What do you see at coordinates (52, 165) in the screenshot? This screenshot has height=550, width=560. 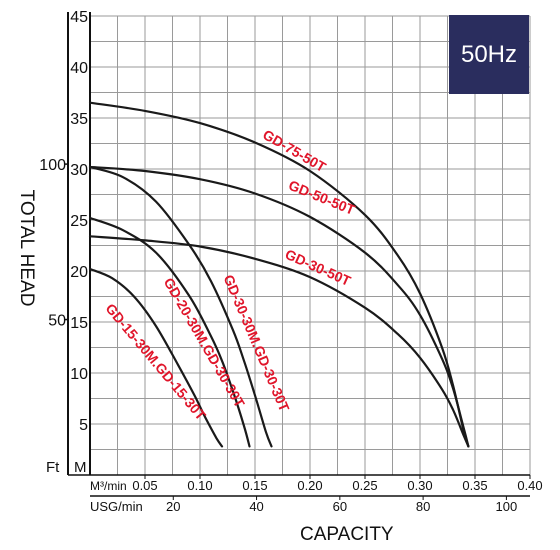 I see `y2-tick-label: 100` at bounding box center [52, 165].